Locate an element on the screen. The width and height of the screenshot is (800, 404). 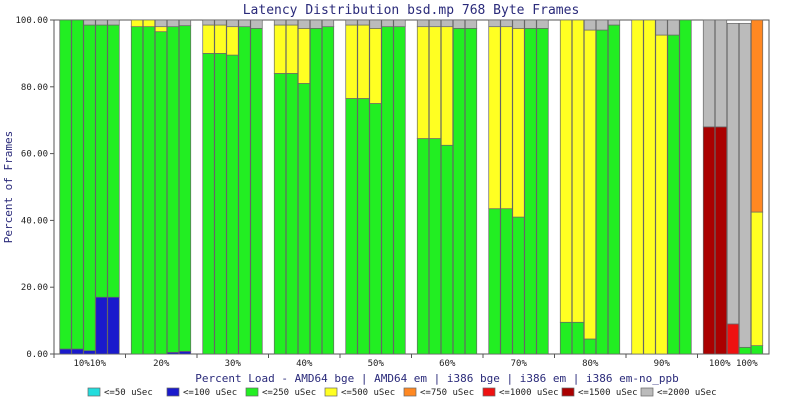
x-tick-label: 60% is located at coordinates (447, 364).